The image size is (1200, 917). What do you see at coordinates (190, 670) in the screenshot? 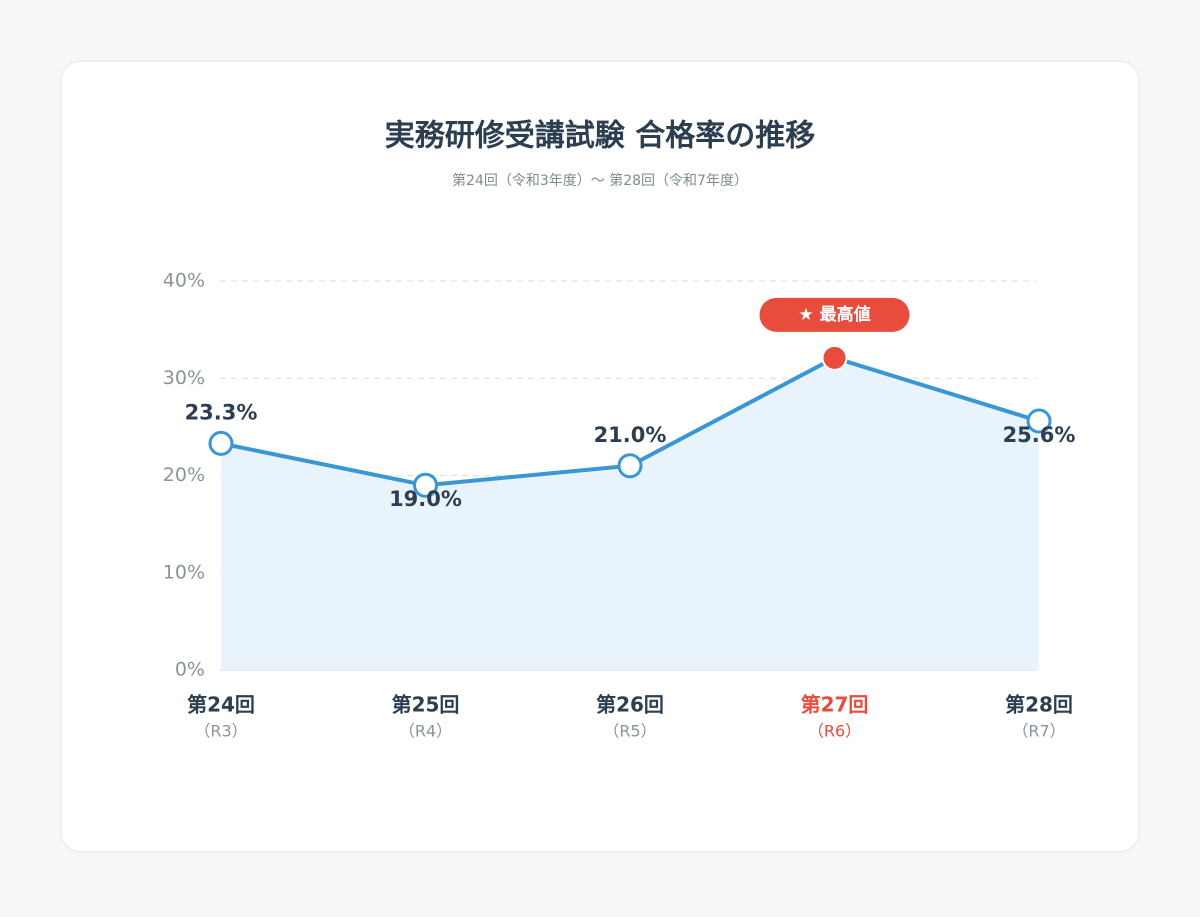
I see `y-tick-label: 0%` at bounding box center [190, 670].